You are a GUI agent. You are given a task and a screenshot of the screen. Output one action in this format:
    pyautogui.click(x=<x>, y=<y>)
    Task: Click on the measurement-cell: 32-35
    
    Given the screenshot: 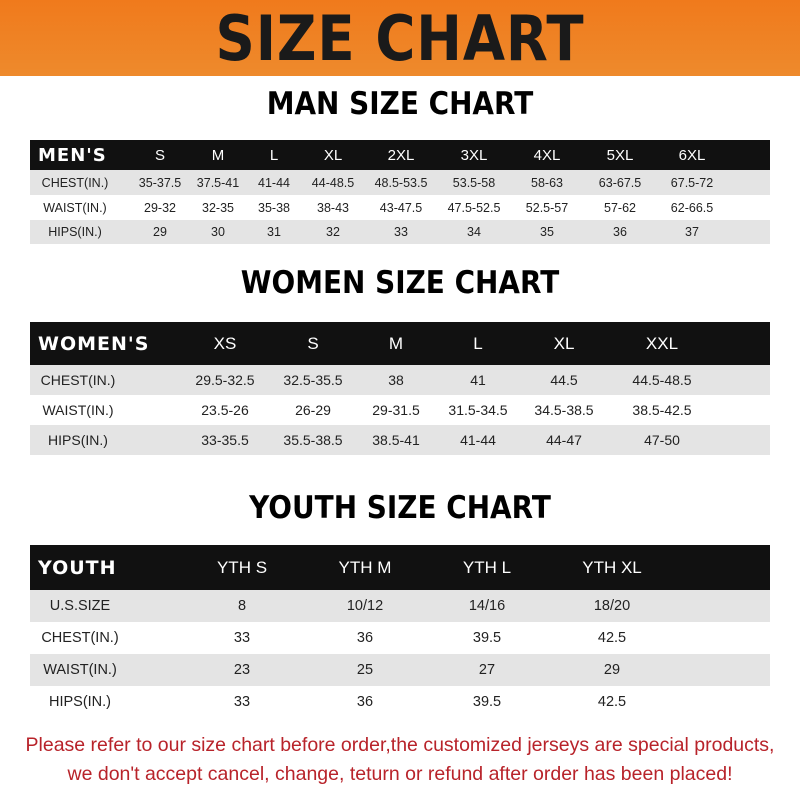 What is the action you would take?
    pyautogui.click(x=218, y=207)
    